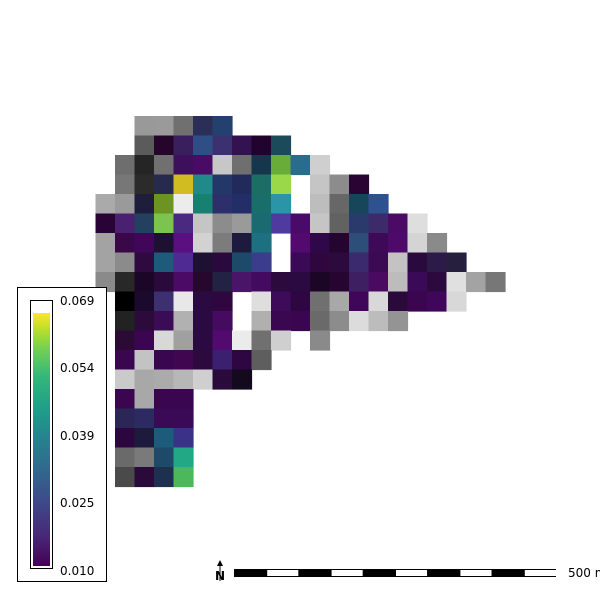 This screenshot has width=600, height=600. I want to click on colorbar-gradient, so click(41, 439).